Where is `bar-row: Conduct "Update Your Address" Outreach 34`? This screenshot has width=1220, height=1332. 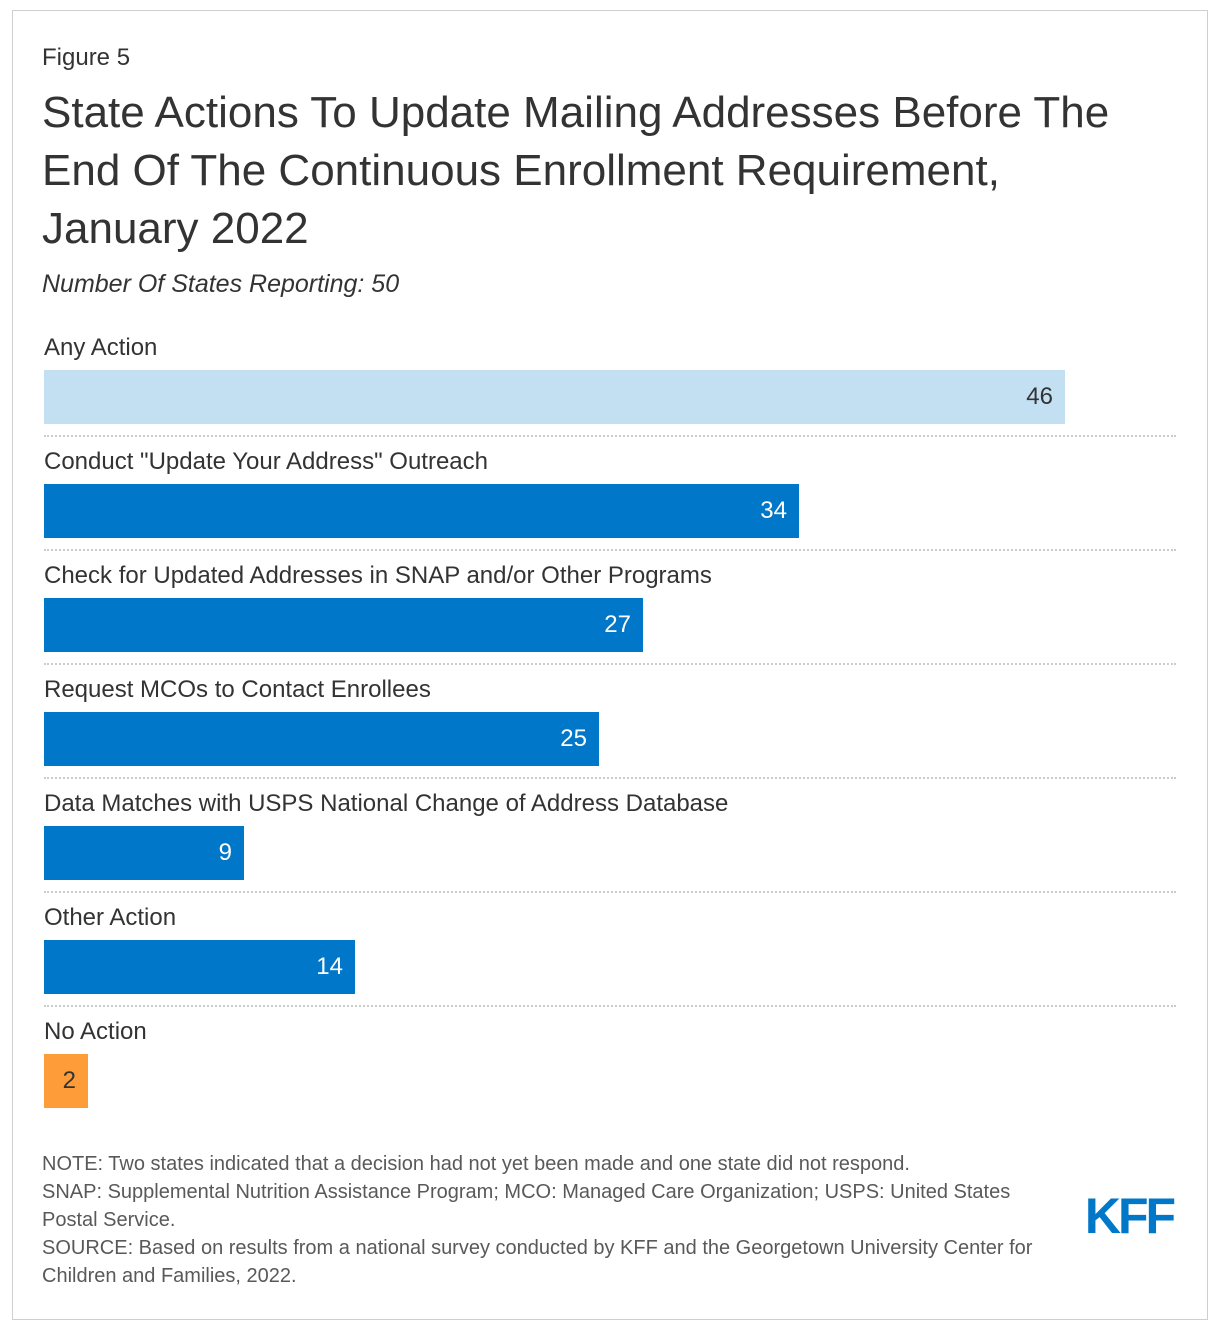
bar-row: Conduct "Update Your Address" Outreach 34 is located at coordinates (610, 501).